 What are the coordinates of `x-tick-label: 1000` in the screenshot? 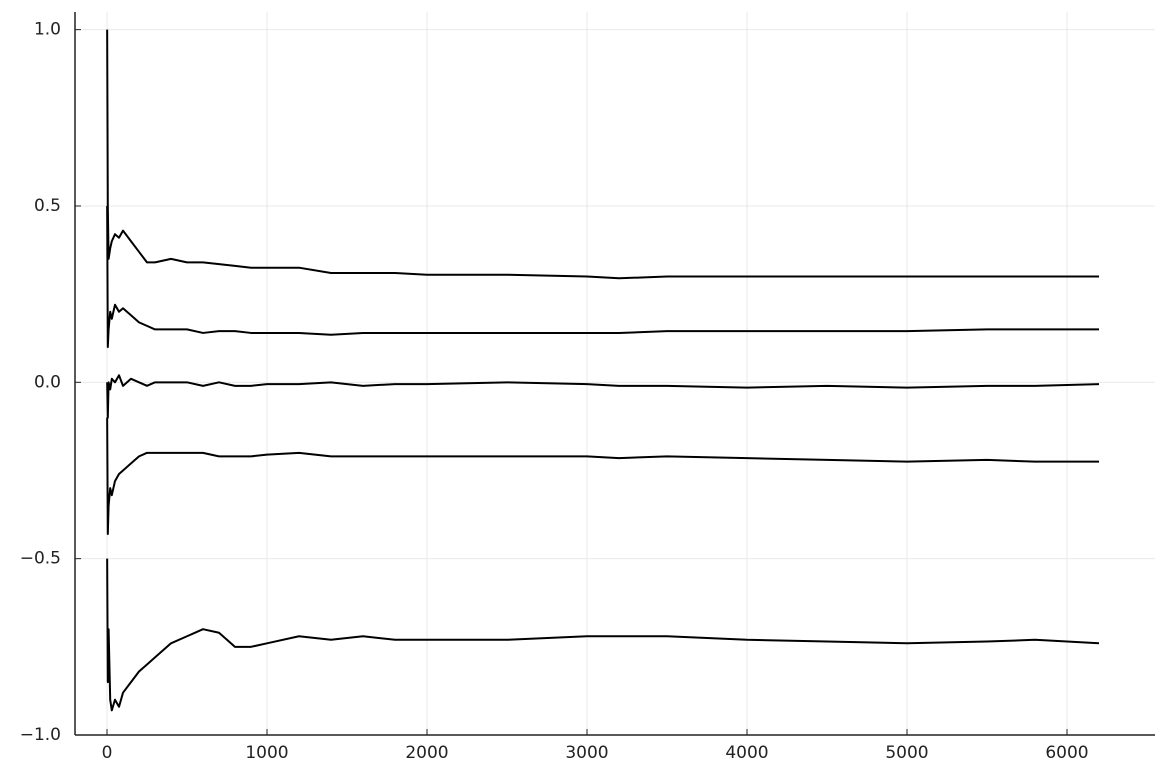 It's located at (266, 753).